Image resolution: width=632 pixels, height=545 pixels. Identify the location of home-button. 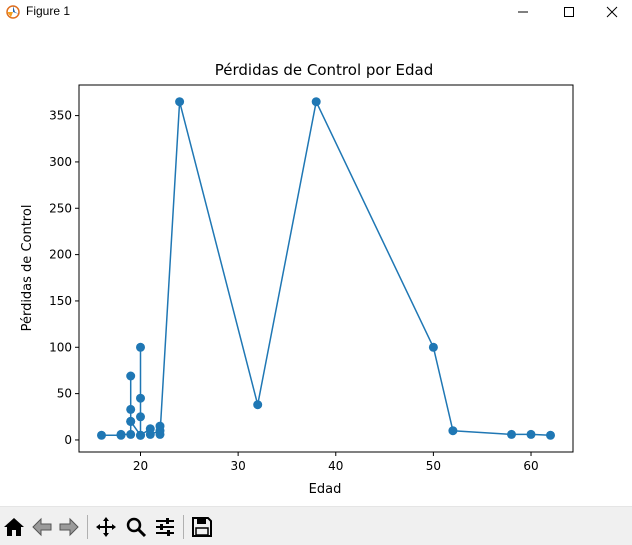
(14, 527).